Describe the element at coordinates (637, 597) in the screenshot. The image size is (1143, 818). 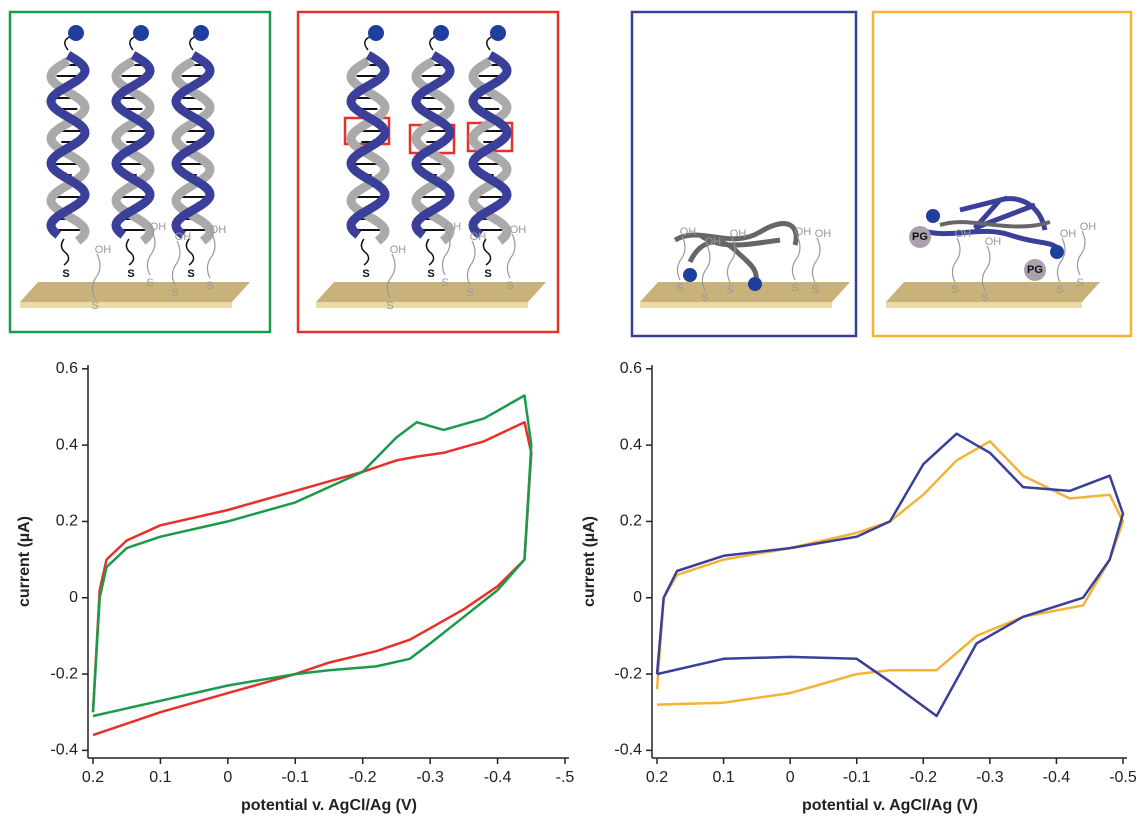
I see `y-tick-label: 0` at that location.